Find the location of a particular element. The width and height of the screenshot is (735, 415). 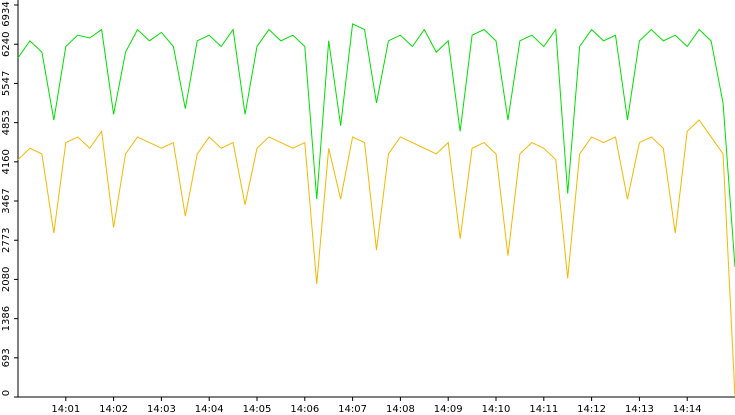

x-tick-label: 14:05 is located at coordinates (257, 409).